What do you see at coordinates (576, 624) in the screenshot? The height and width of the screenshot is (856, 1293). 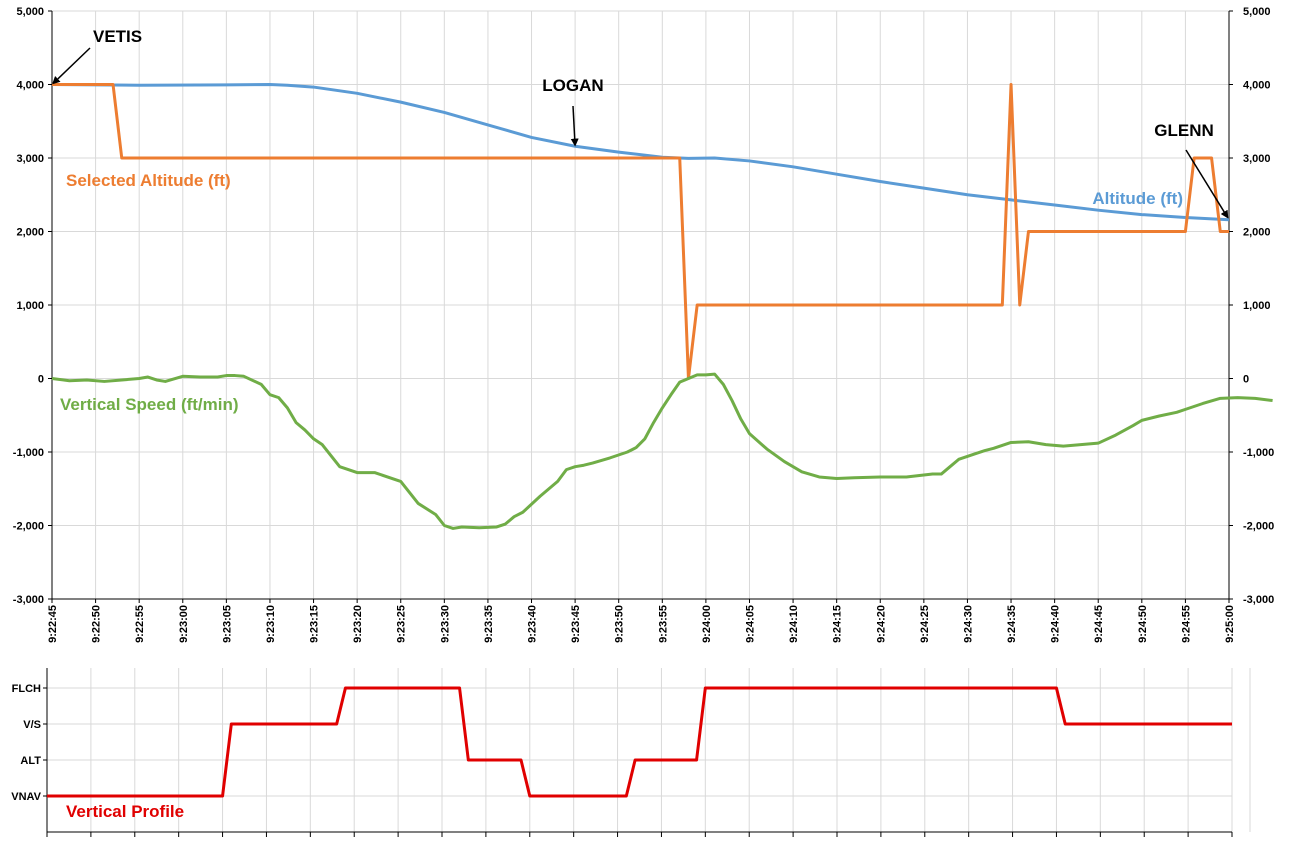 I see `x-tick-label: 9:23:45` at bounding box center [576, 624].